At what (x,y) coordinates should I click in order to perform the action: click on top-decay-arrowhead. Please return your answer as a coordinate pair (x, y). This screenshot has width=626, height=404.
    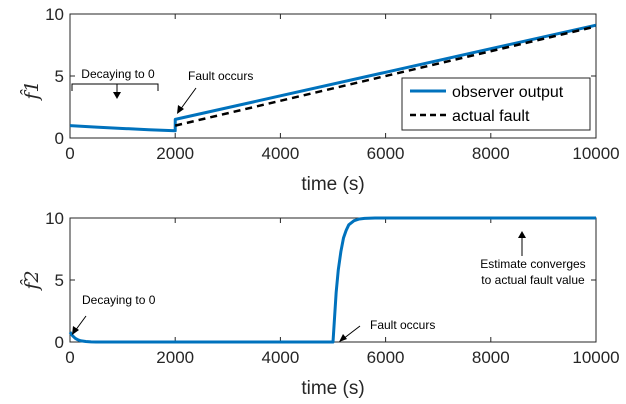
    Looking at the image, I should click on (117, 95).